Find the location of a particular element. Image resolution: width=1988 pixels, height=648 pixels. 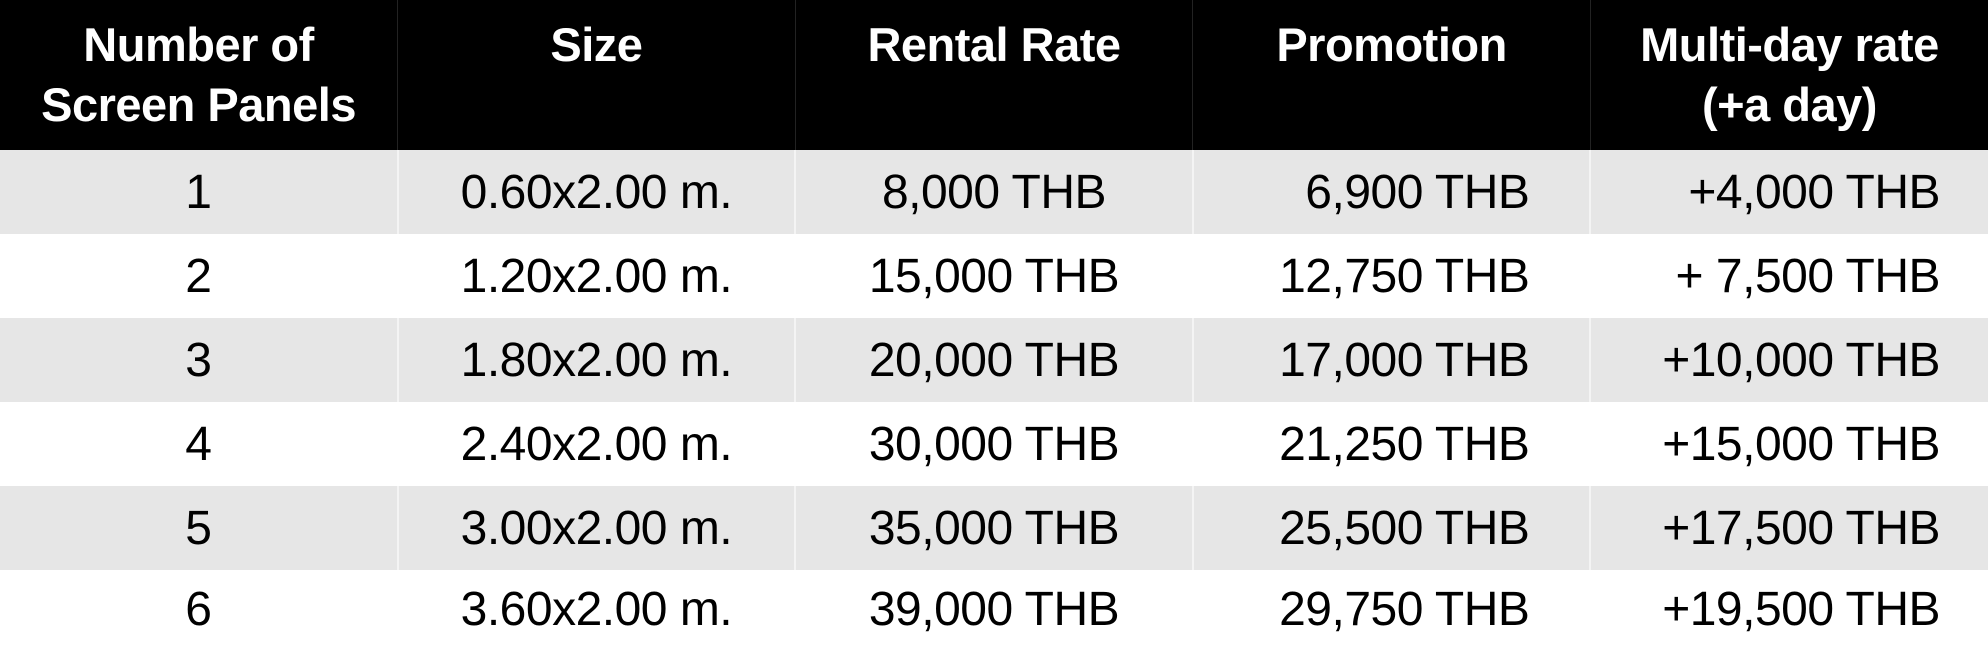

cell-panels: 1 is located at coordinates (199, 192).